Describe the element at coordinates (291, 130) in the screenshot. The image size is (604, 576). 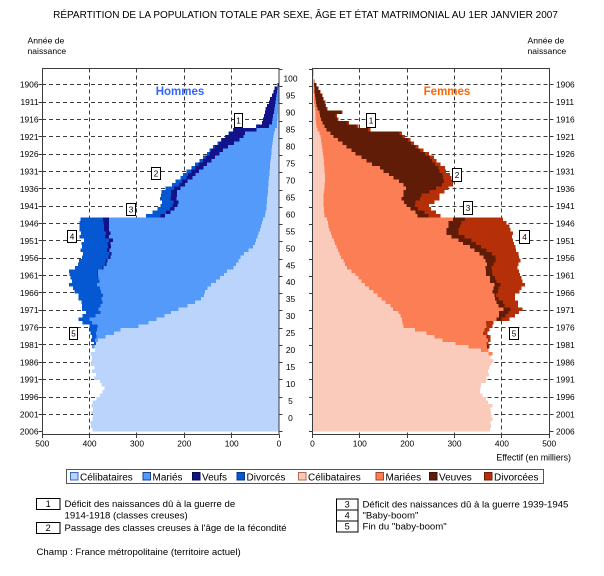
I see `svg-text: 85` at that location.